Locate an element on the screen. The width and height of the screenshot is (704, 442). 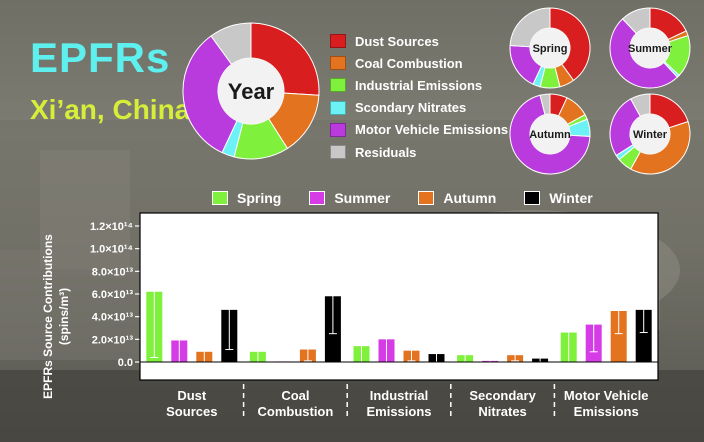
legend-label: Winter is located at coordinates (571, 198).